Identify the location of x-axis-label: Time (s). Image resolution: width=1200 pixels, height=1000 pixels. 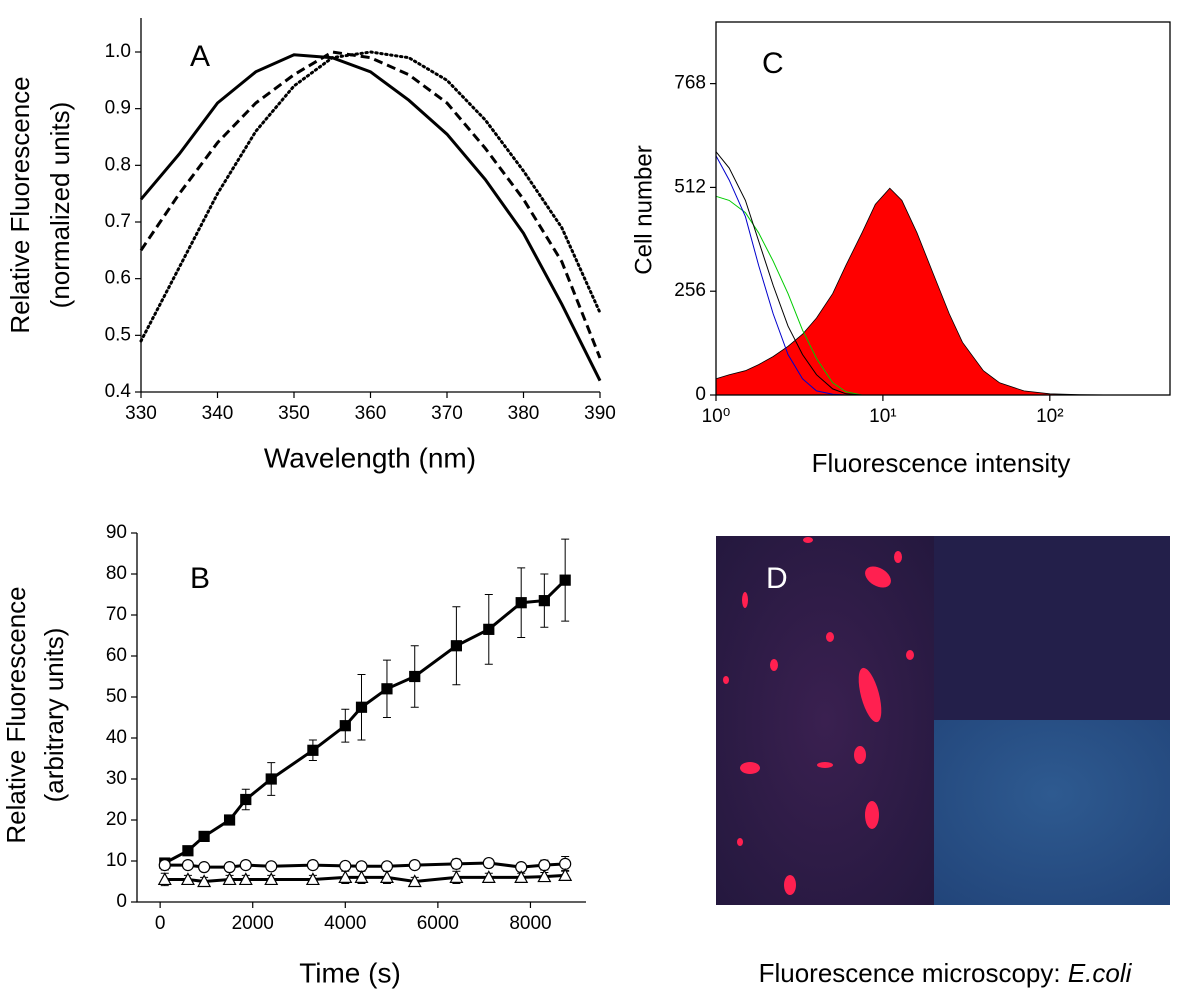
(350, 972).